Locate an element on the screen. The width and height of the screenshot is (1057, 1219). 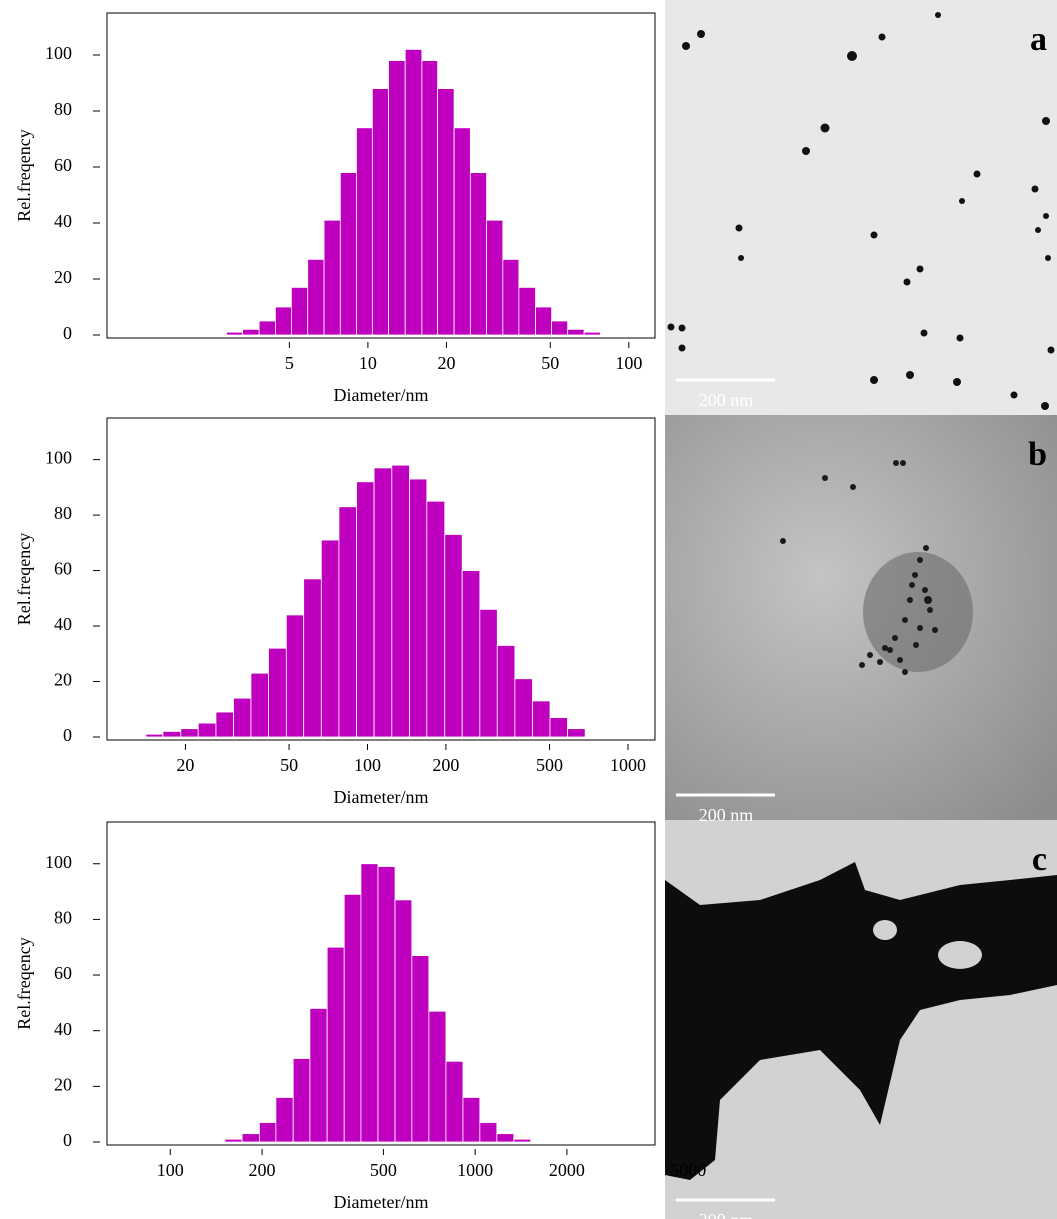
particles-a is located at coordinates (861, 211).